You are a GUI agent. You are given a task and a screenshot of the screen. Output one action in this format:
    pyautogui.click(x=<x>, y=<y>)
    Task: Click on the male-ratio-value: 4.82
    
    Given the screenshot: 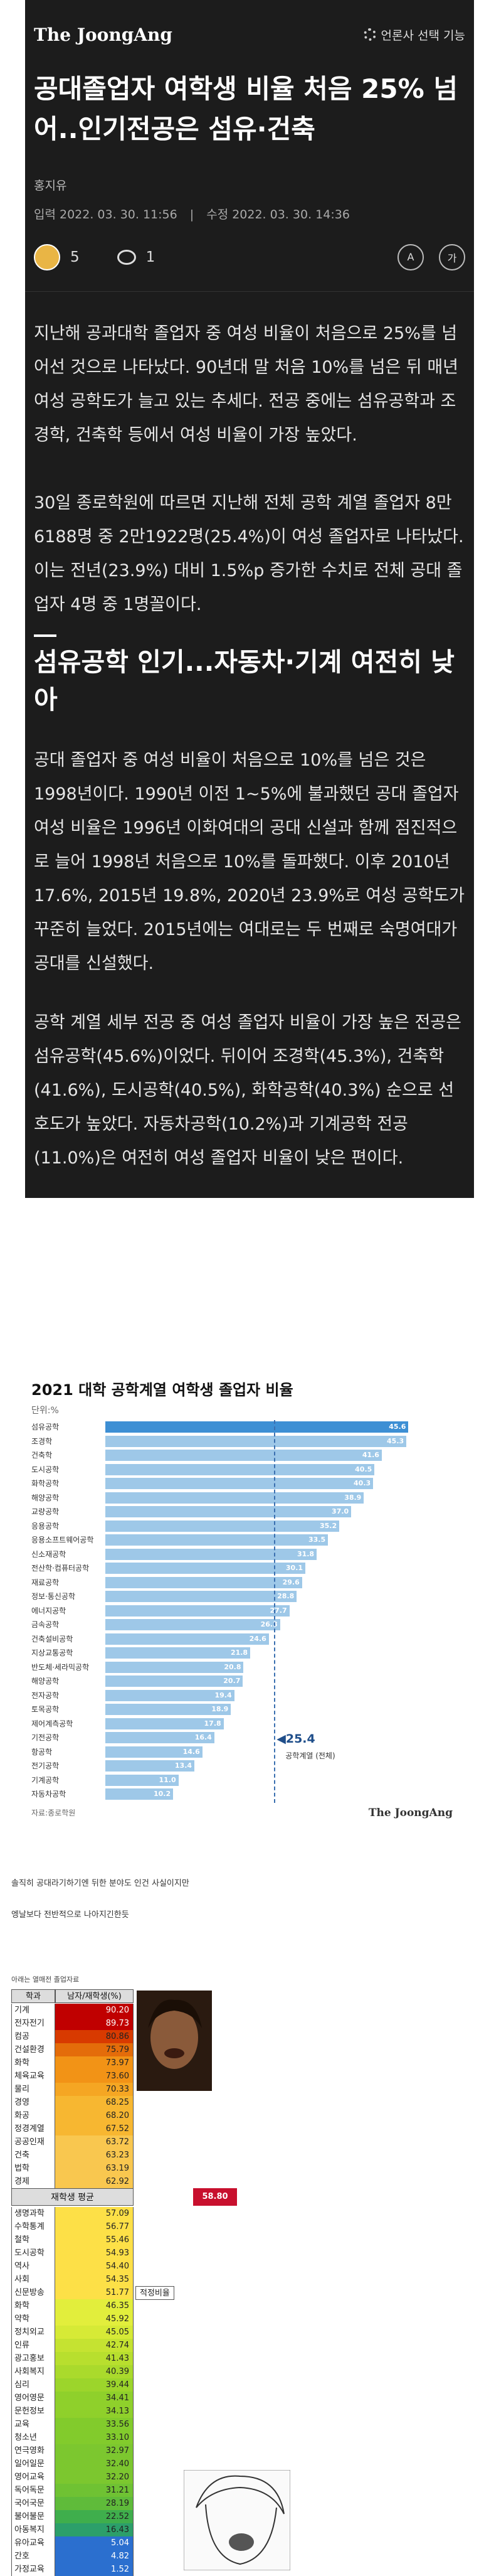 What is the action you would take?
    pyautogui.click(x=94, y=2556)
    